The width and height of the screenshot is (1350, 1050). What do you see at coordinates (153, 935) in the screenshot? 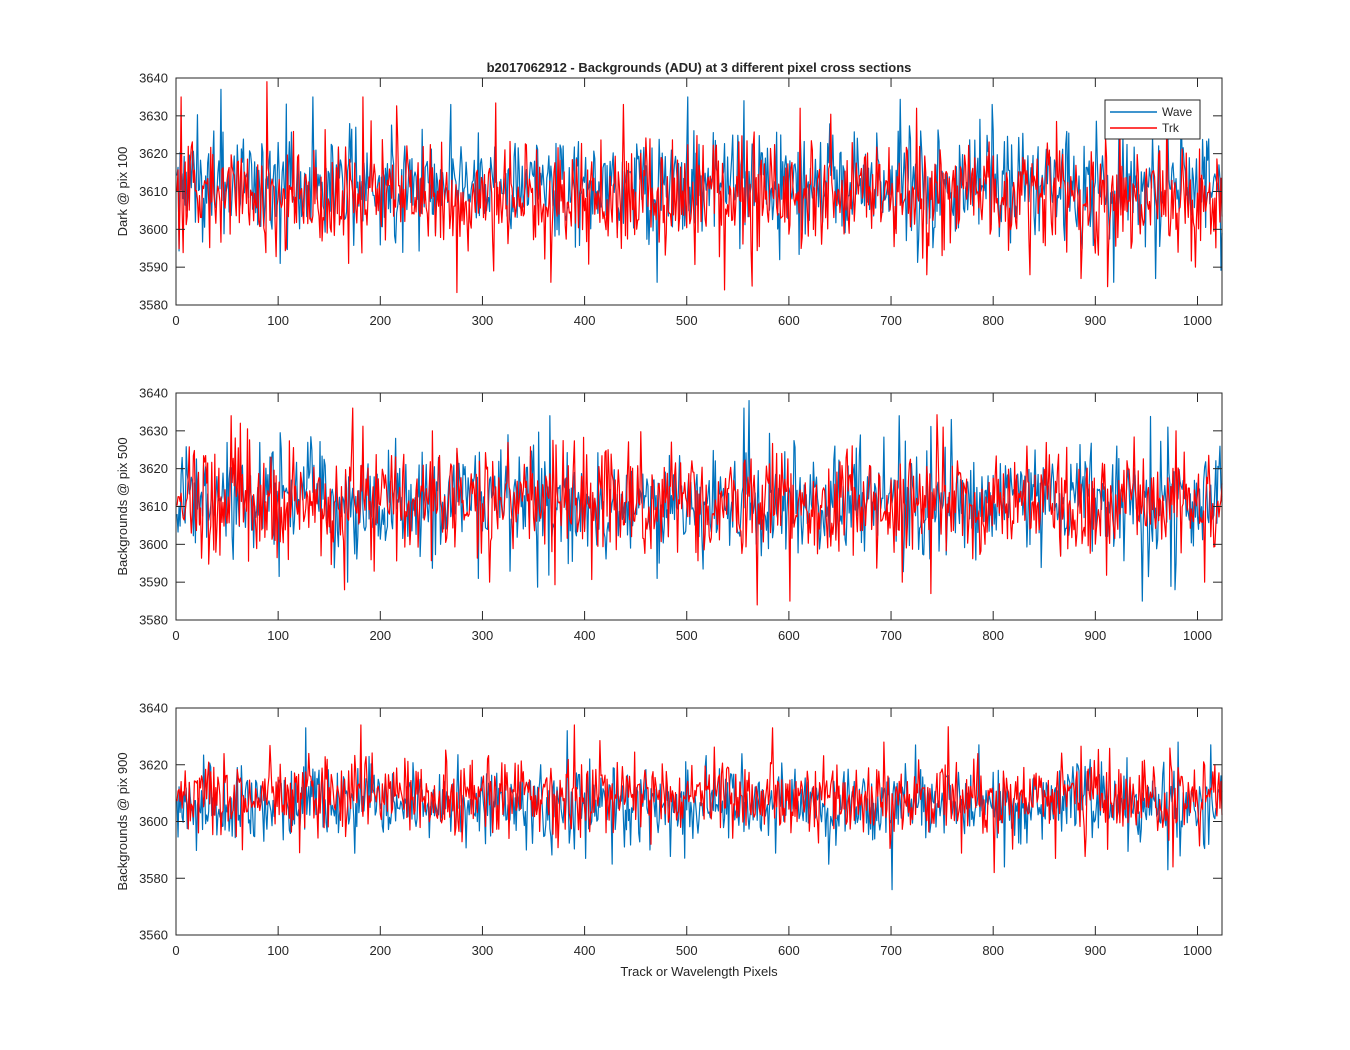
I see `y-tick-label: 3560` at bounding box center [153, 935].